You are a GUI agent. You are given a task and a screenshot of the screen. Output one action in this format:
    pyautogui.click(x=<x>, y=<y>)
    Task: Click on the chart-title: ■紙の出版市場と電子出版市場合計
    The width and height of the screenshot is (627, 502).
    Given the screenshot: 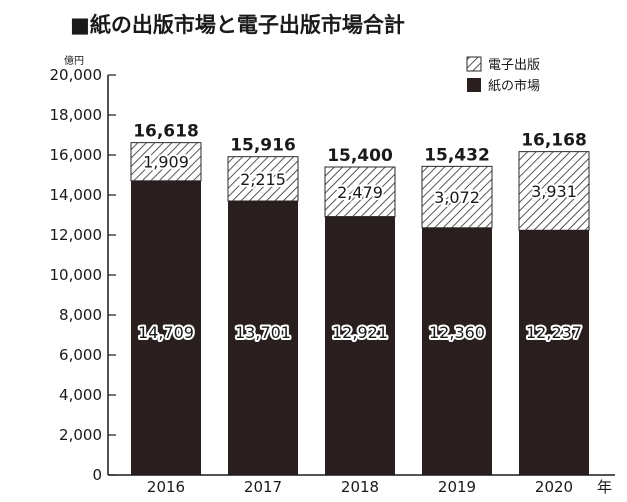 What is the action you would take?
    pyautogui.click(x=237, y=25)
    